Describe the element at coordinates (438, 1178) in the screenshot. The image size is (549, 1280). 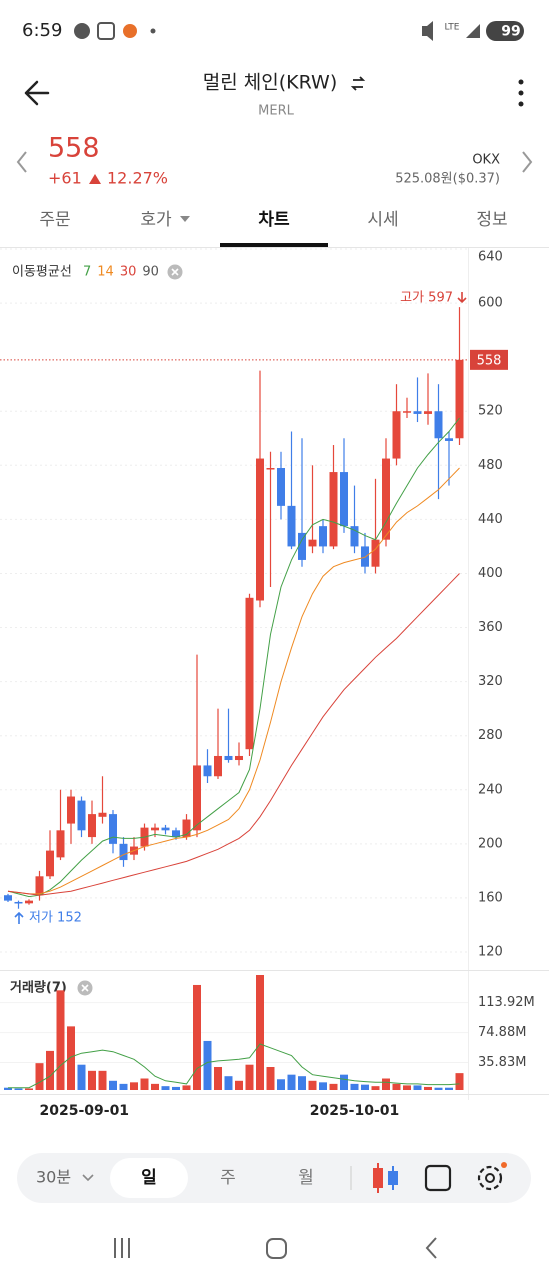
I see `fullscreen-button` at that location.